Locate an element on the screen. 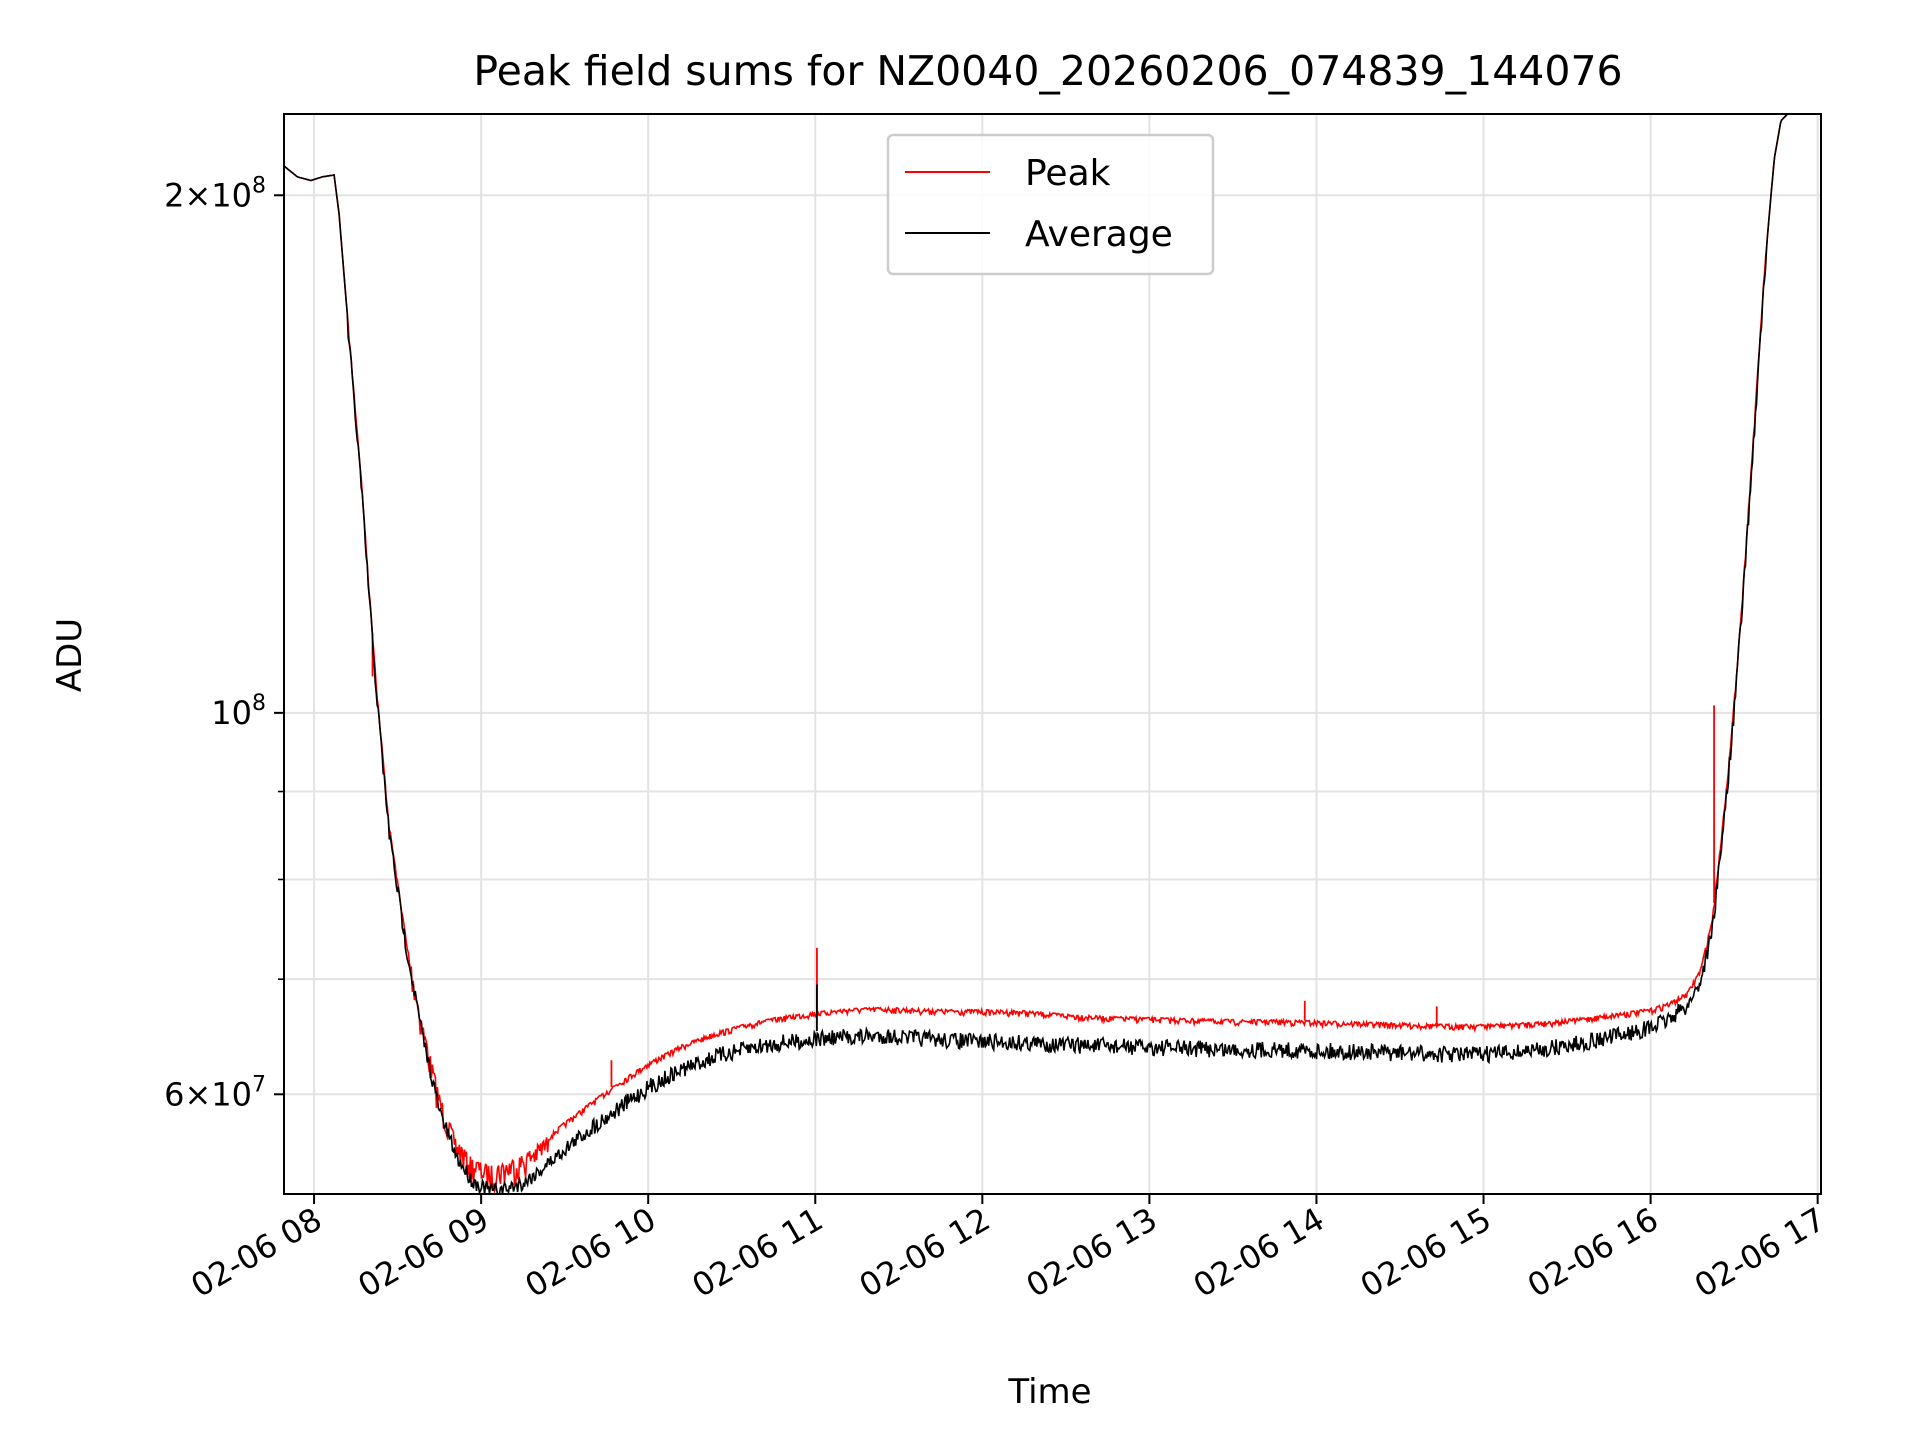  legend-label-peak: Peak is located at coordinates (1068, 173).